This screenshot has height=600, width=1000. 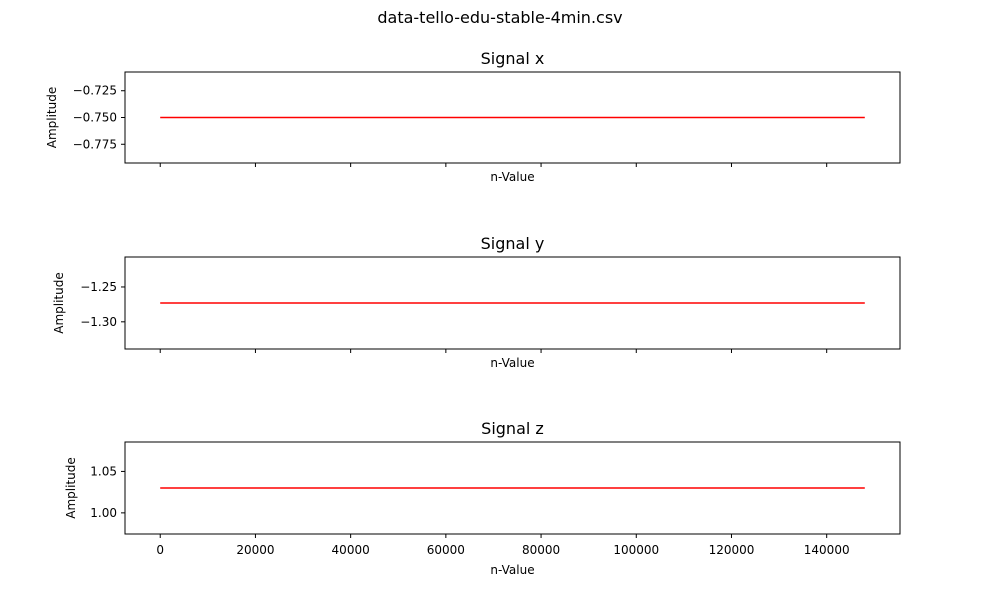 I want to click on x-tick-label: 0, so click(x=160, y=550).